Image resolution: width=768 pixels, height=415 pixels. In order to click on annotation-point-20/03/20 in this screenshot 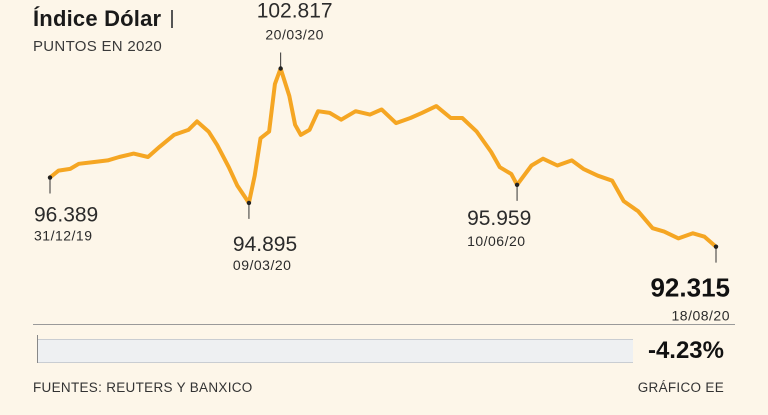, I will do `click(280, 68)`.